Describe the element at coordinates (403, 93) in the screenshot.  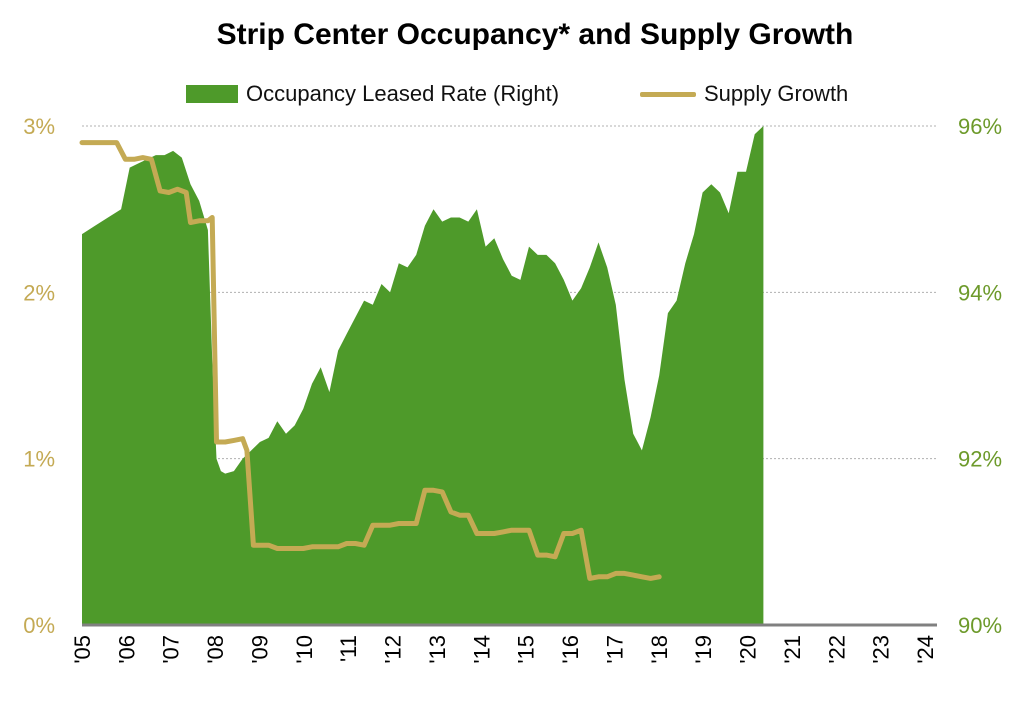
I see `legend-label-occupancy: Occupancy Leased Rate (Right)` at that location.